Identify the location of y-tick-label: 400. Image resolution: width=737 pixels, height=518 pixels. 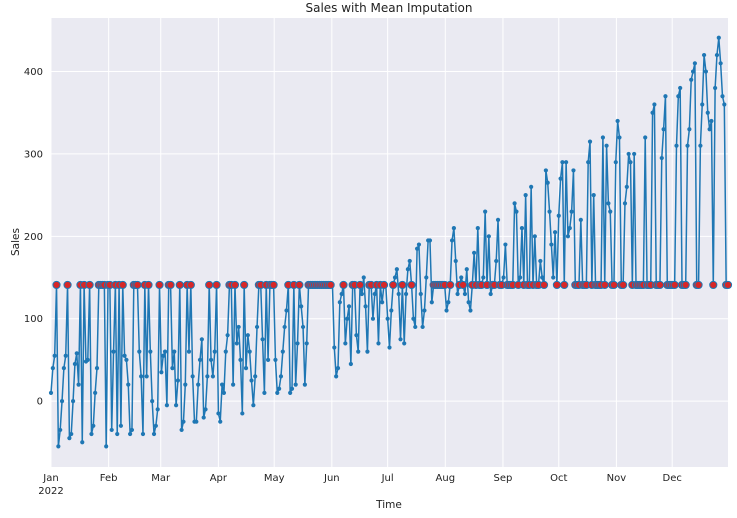
(33, 72).